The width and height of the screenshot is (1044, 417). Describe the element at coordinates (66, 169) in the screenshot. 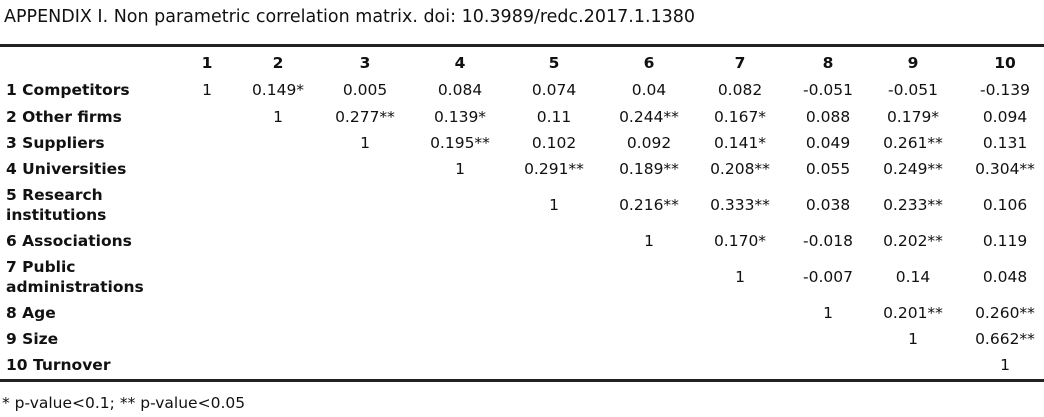

I see `row-label: 4 Universities` at that location.